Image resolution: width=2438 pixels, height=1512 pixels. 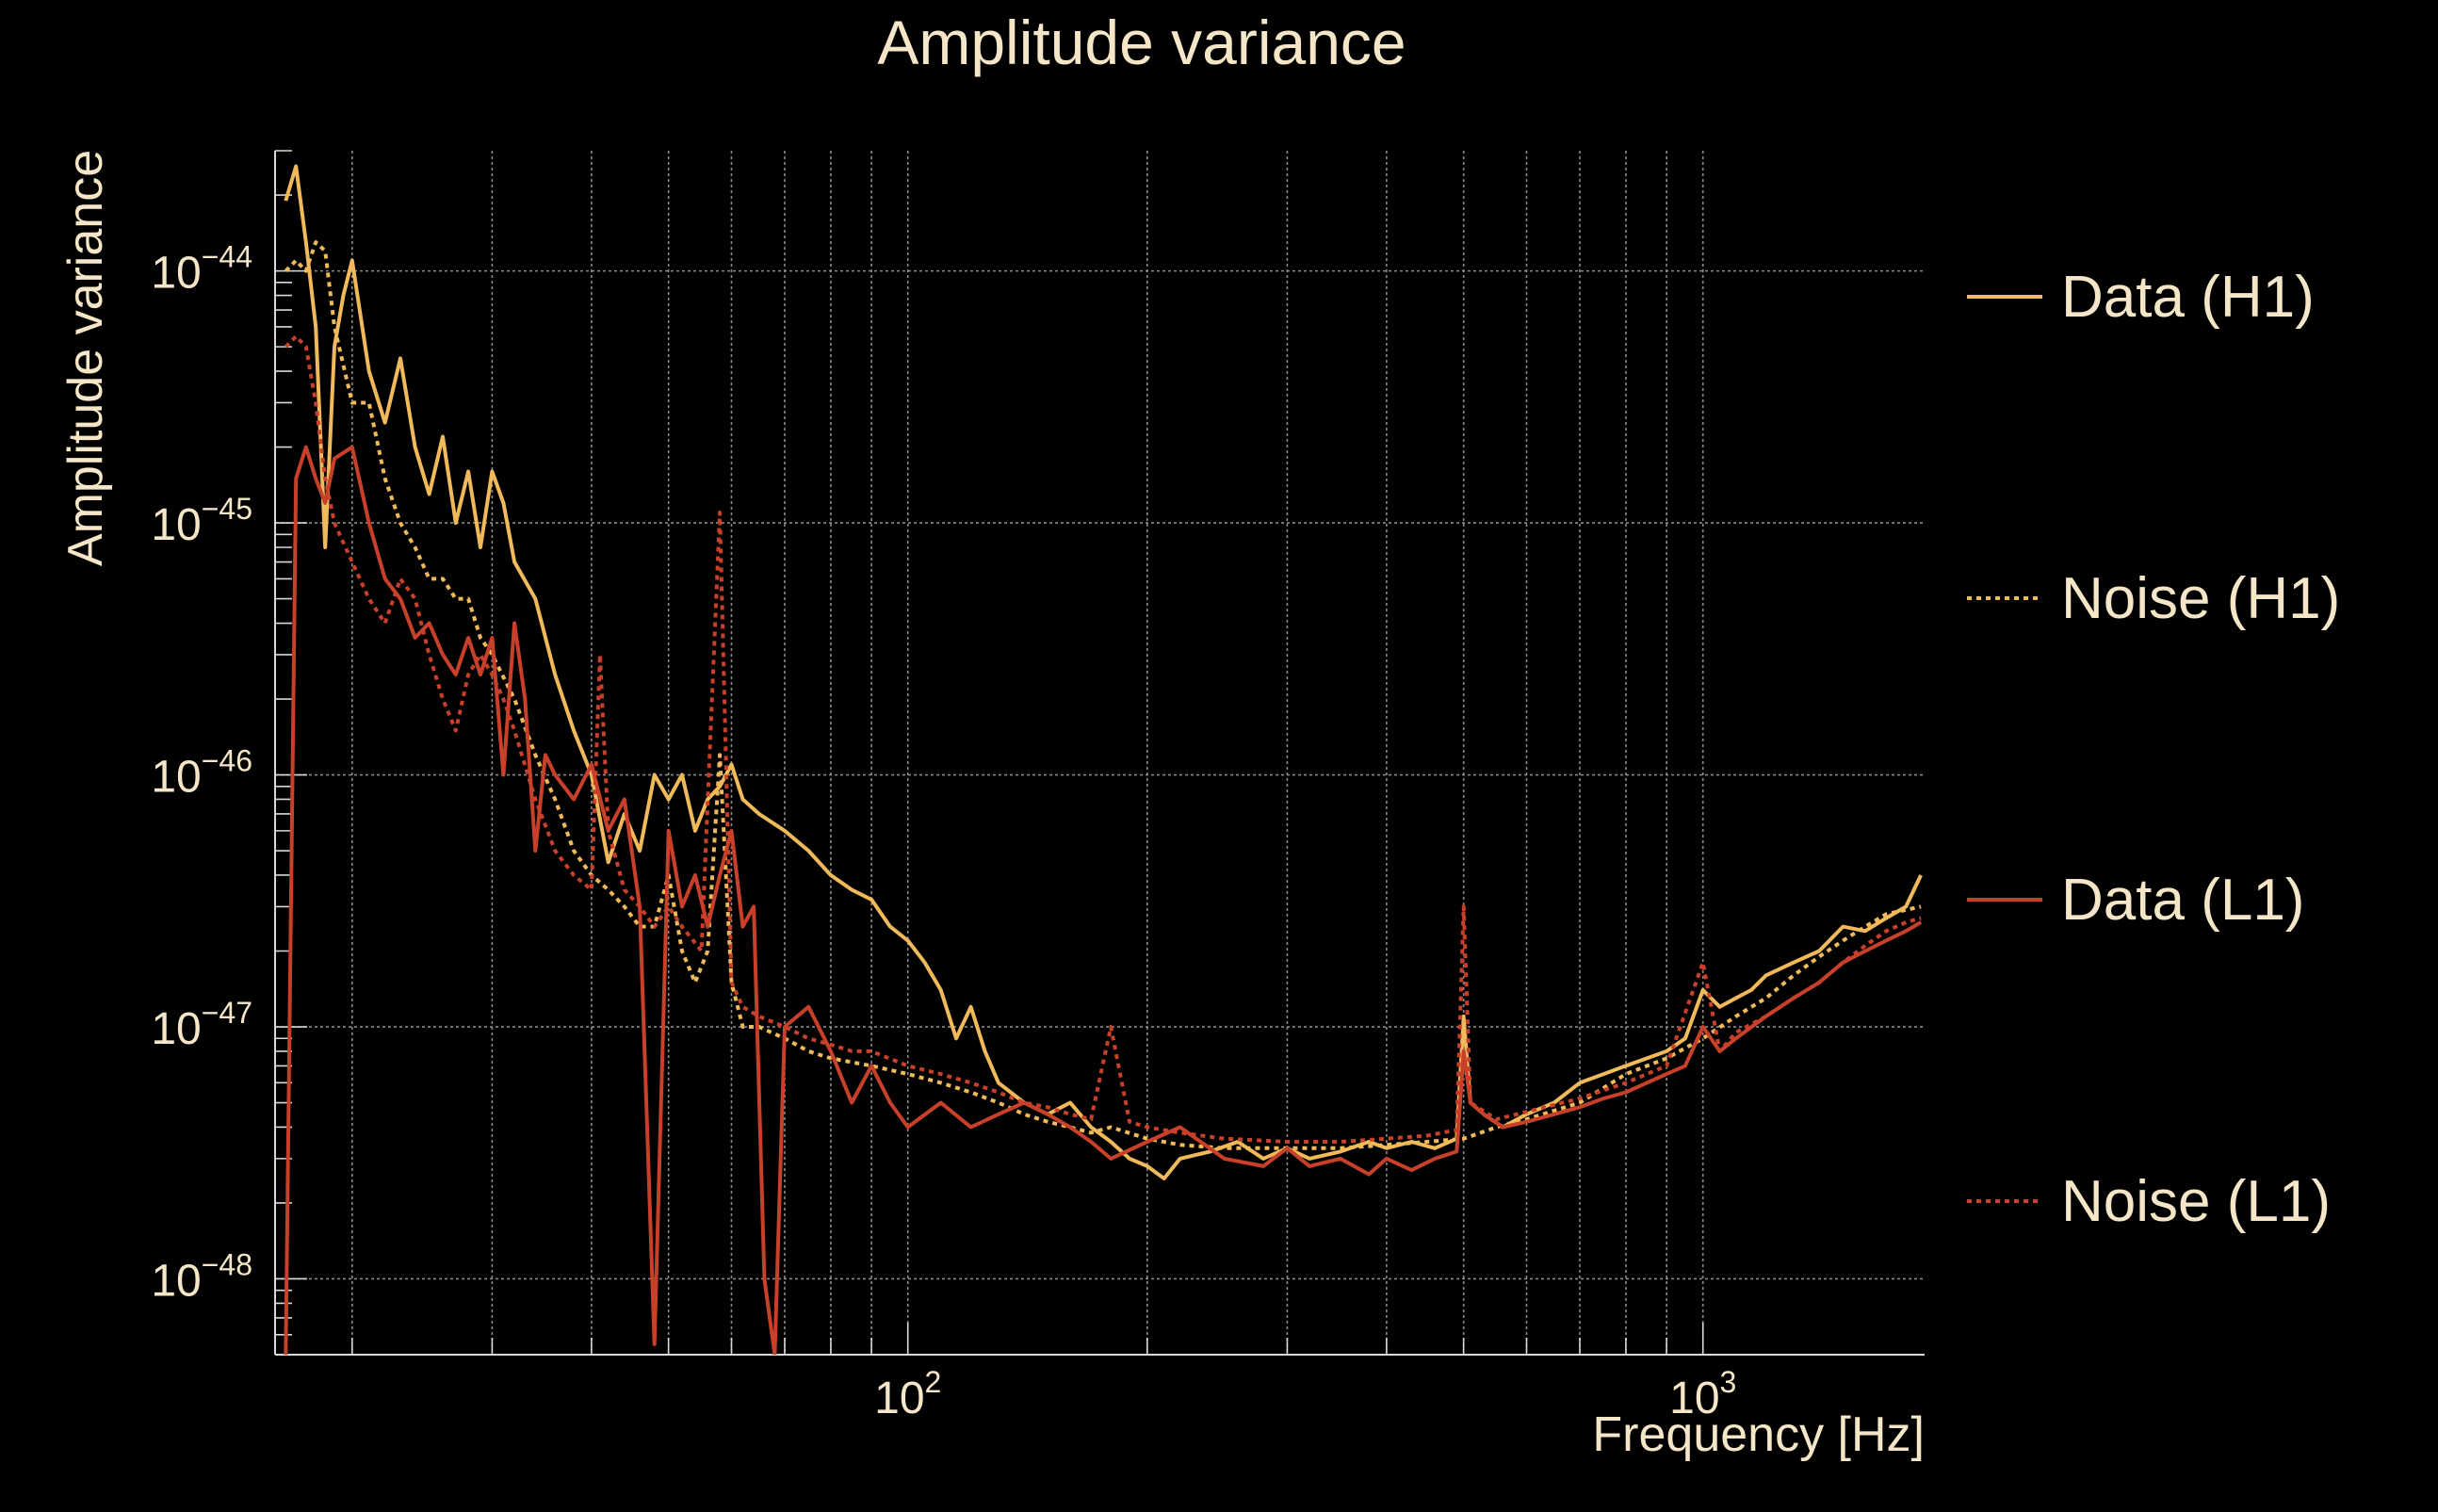 What do you see at coordinates (2200, 598) in the screenshot?
I see `legend-label: Noise (H1)` at bounding box center [2200, 598].